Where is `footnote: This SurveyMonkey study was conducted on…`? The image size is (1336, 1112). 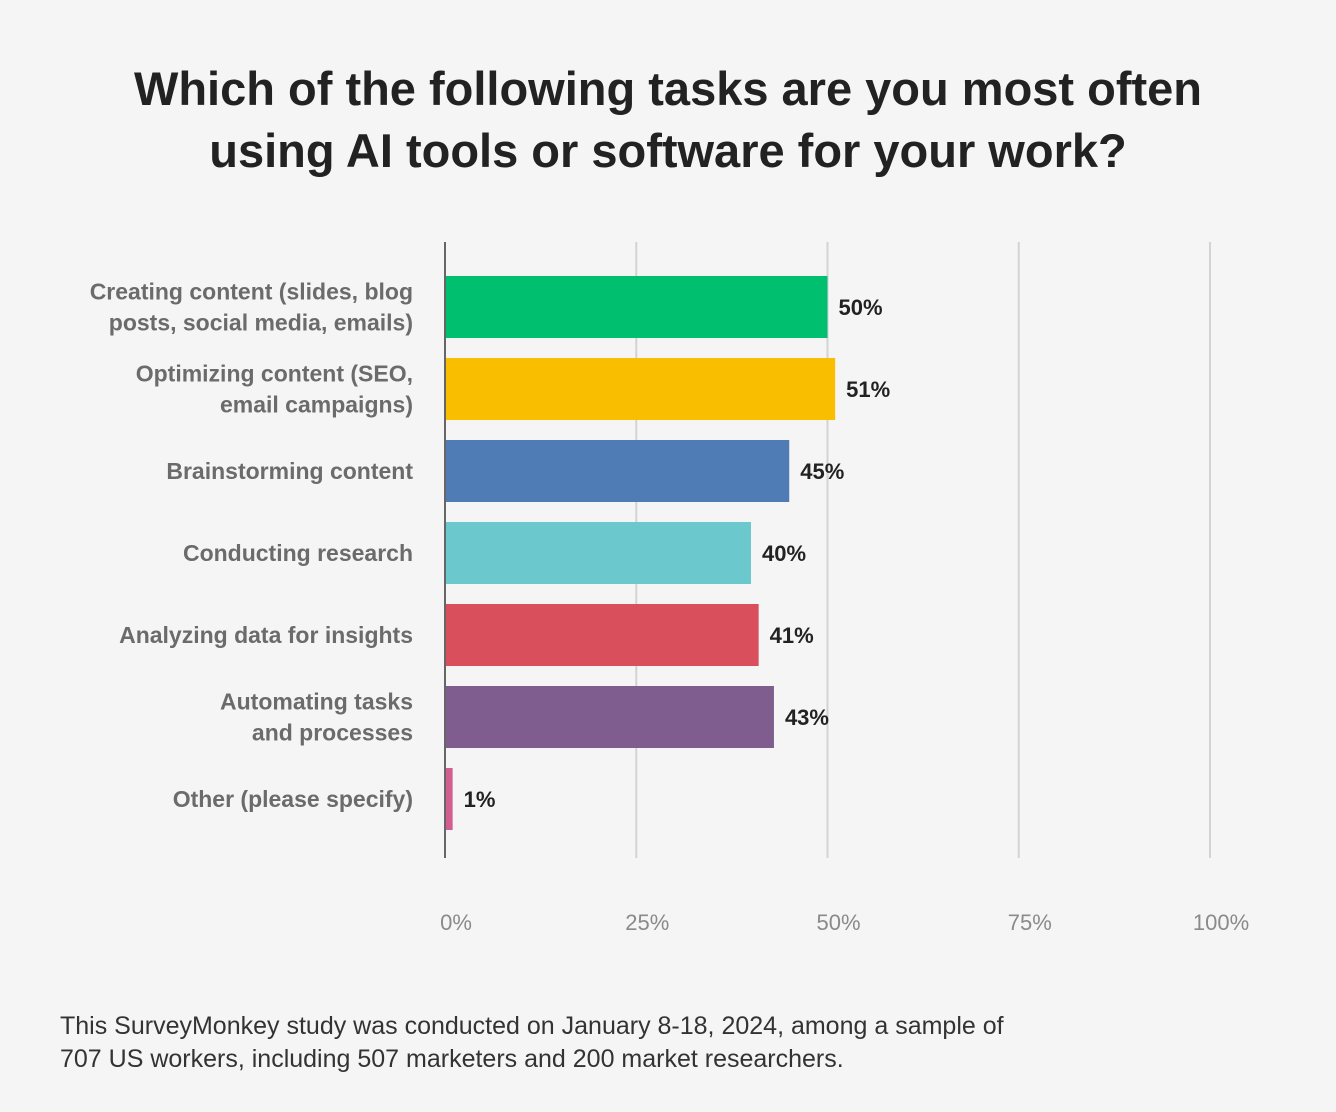 footnote: This SurveyMonkey study was conducted on… is located at coordinates (610, 1043).